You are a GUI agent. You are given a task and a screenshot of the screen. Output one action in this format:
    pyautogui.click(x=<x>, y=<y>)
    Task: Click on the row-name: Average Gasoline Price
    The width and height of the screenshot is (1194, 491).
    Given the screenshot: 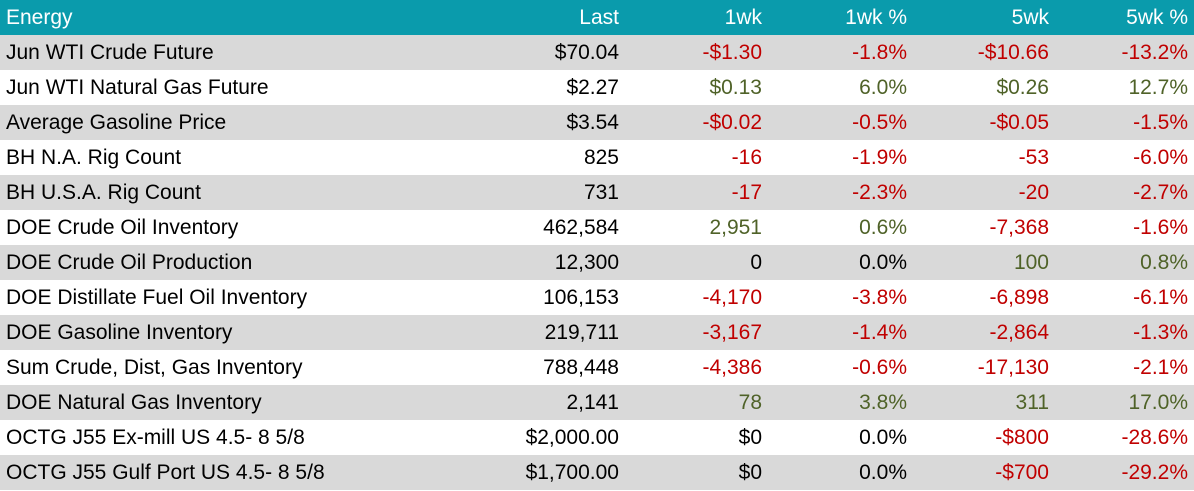 What is the action you would take?
    pyautogui.click(x=116, y=122)
    